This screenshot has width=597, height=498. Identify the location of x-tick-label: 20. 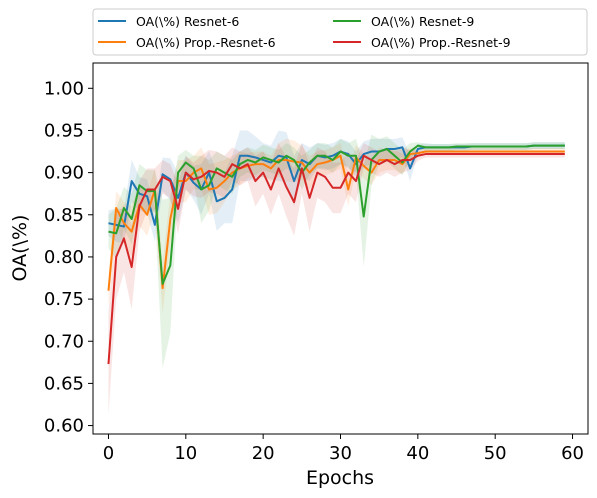
(263, 453).